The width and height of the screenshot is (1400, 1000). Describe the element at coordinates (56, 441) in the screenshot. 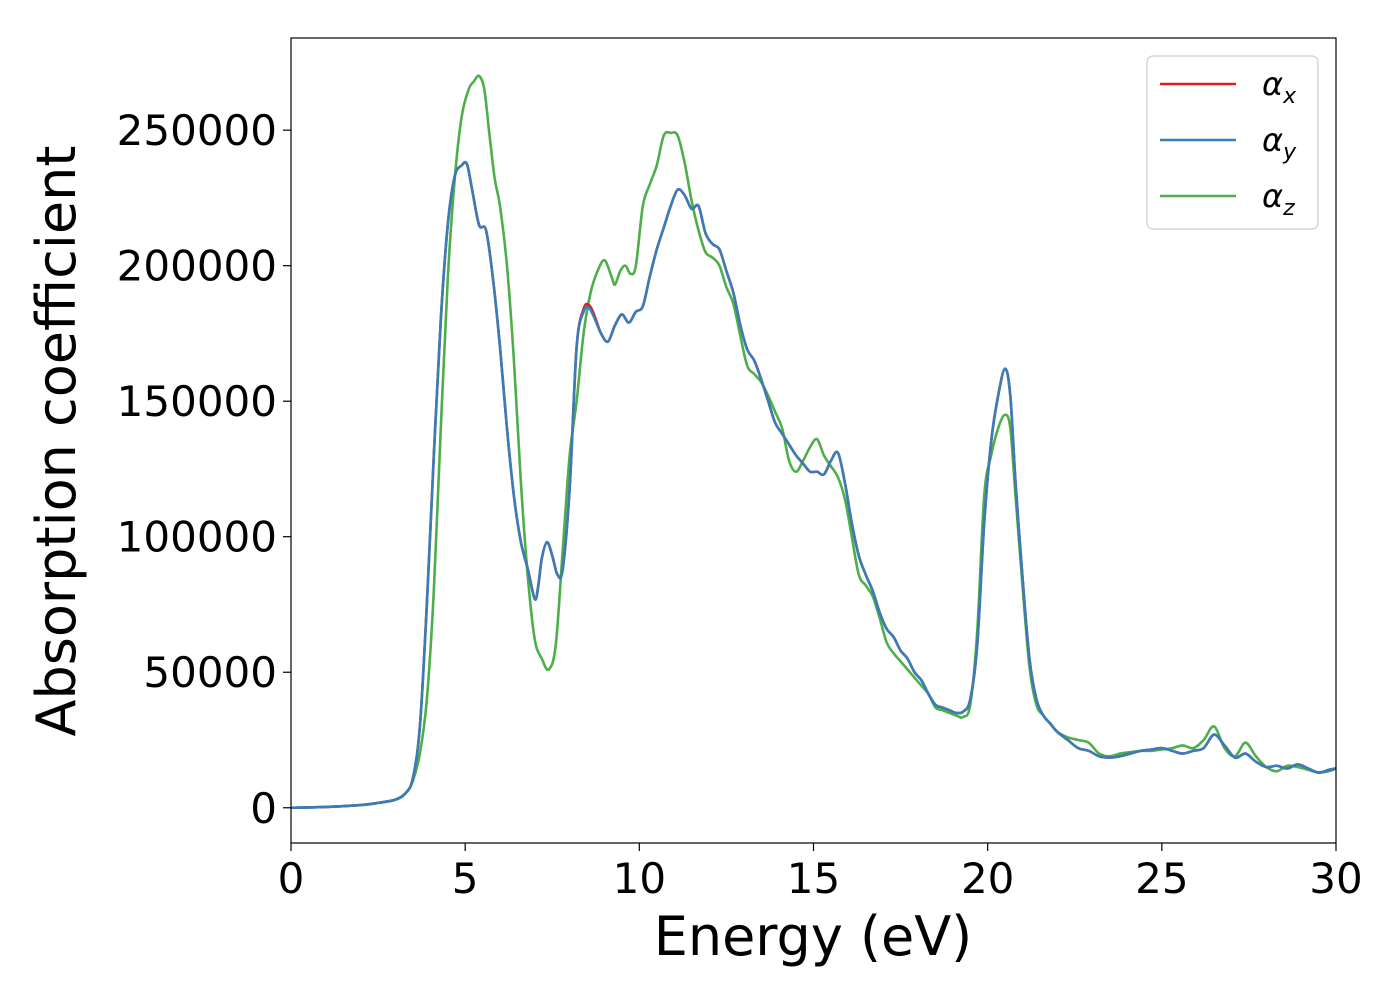

I see `y-axis-label: Absorption coefficient` at that location.